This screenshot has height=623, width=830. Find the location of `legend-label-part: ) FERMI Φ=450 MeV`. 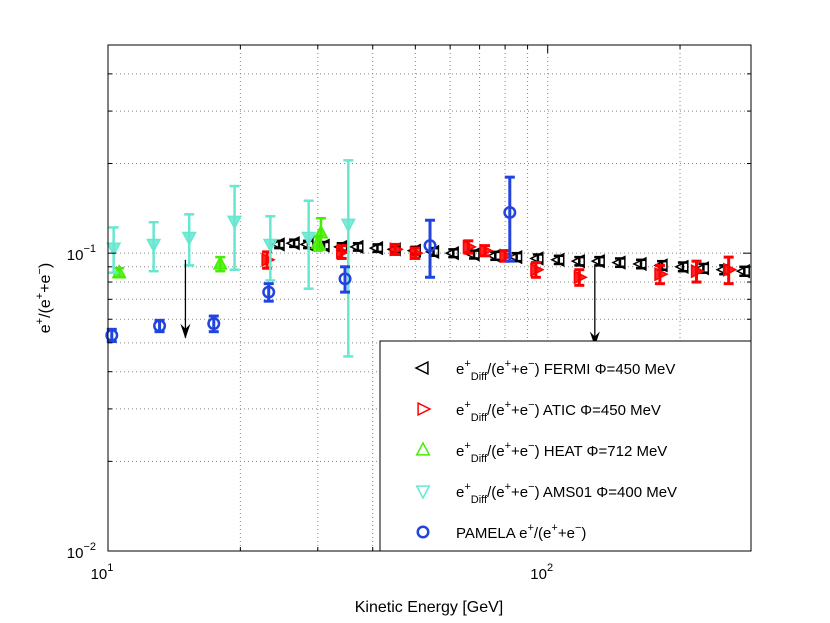

legend-label-part: ) FERMI Φ=450 MeV is located at coordinates (605, 369).